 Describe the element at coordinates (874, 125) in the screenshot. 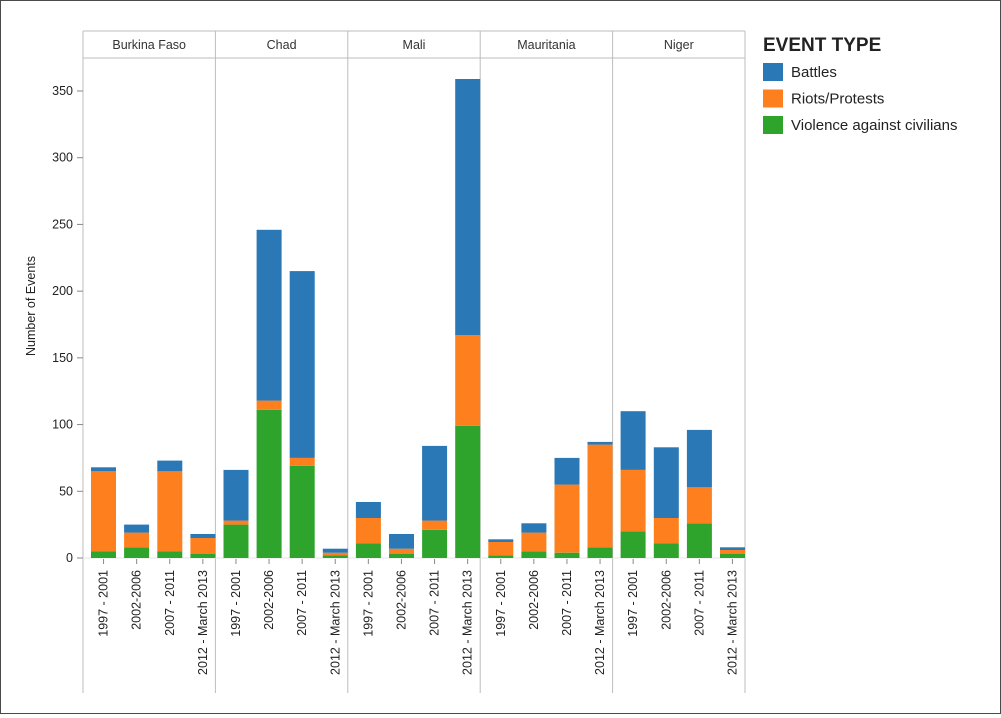

I see `legend-entry-label: Violence against civilians` at that location.